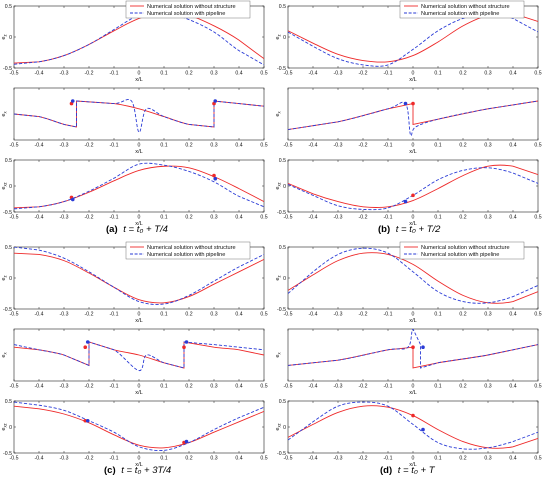 The height and width of the screenshot is (479, 550). Describe the element at coordinates (112, 229) in the screenshot. I see `caption-a-label: (a)` at that location.